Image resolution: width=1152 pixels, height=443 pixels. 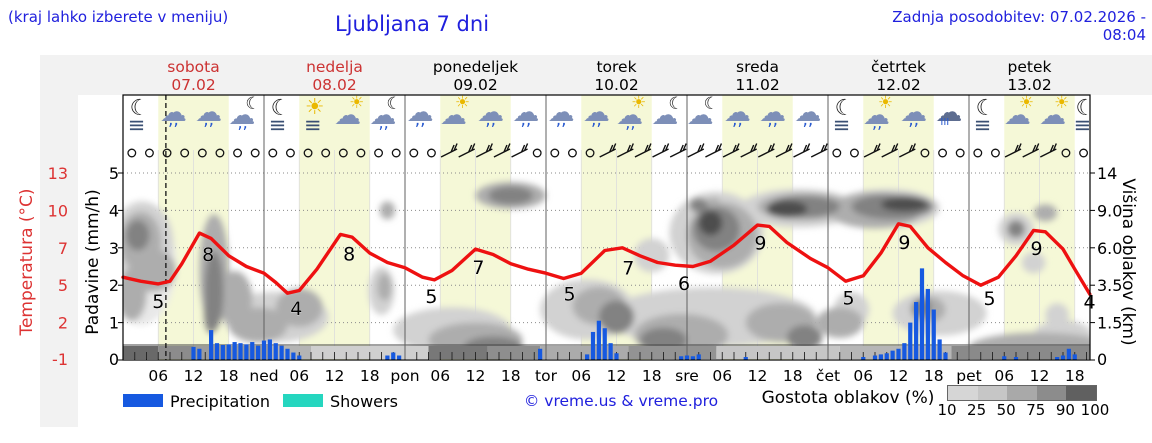 I want to click on svg-text: 14, so click(x=1107, y=173).